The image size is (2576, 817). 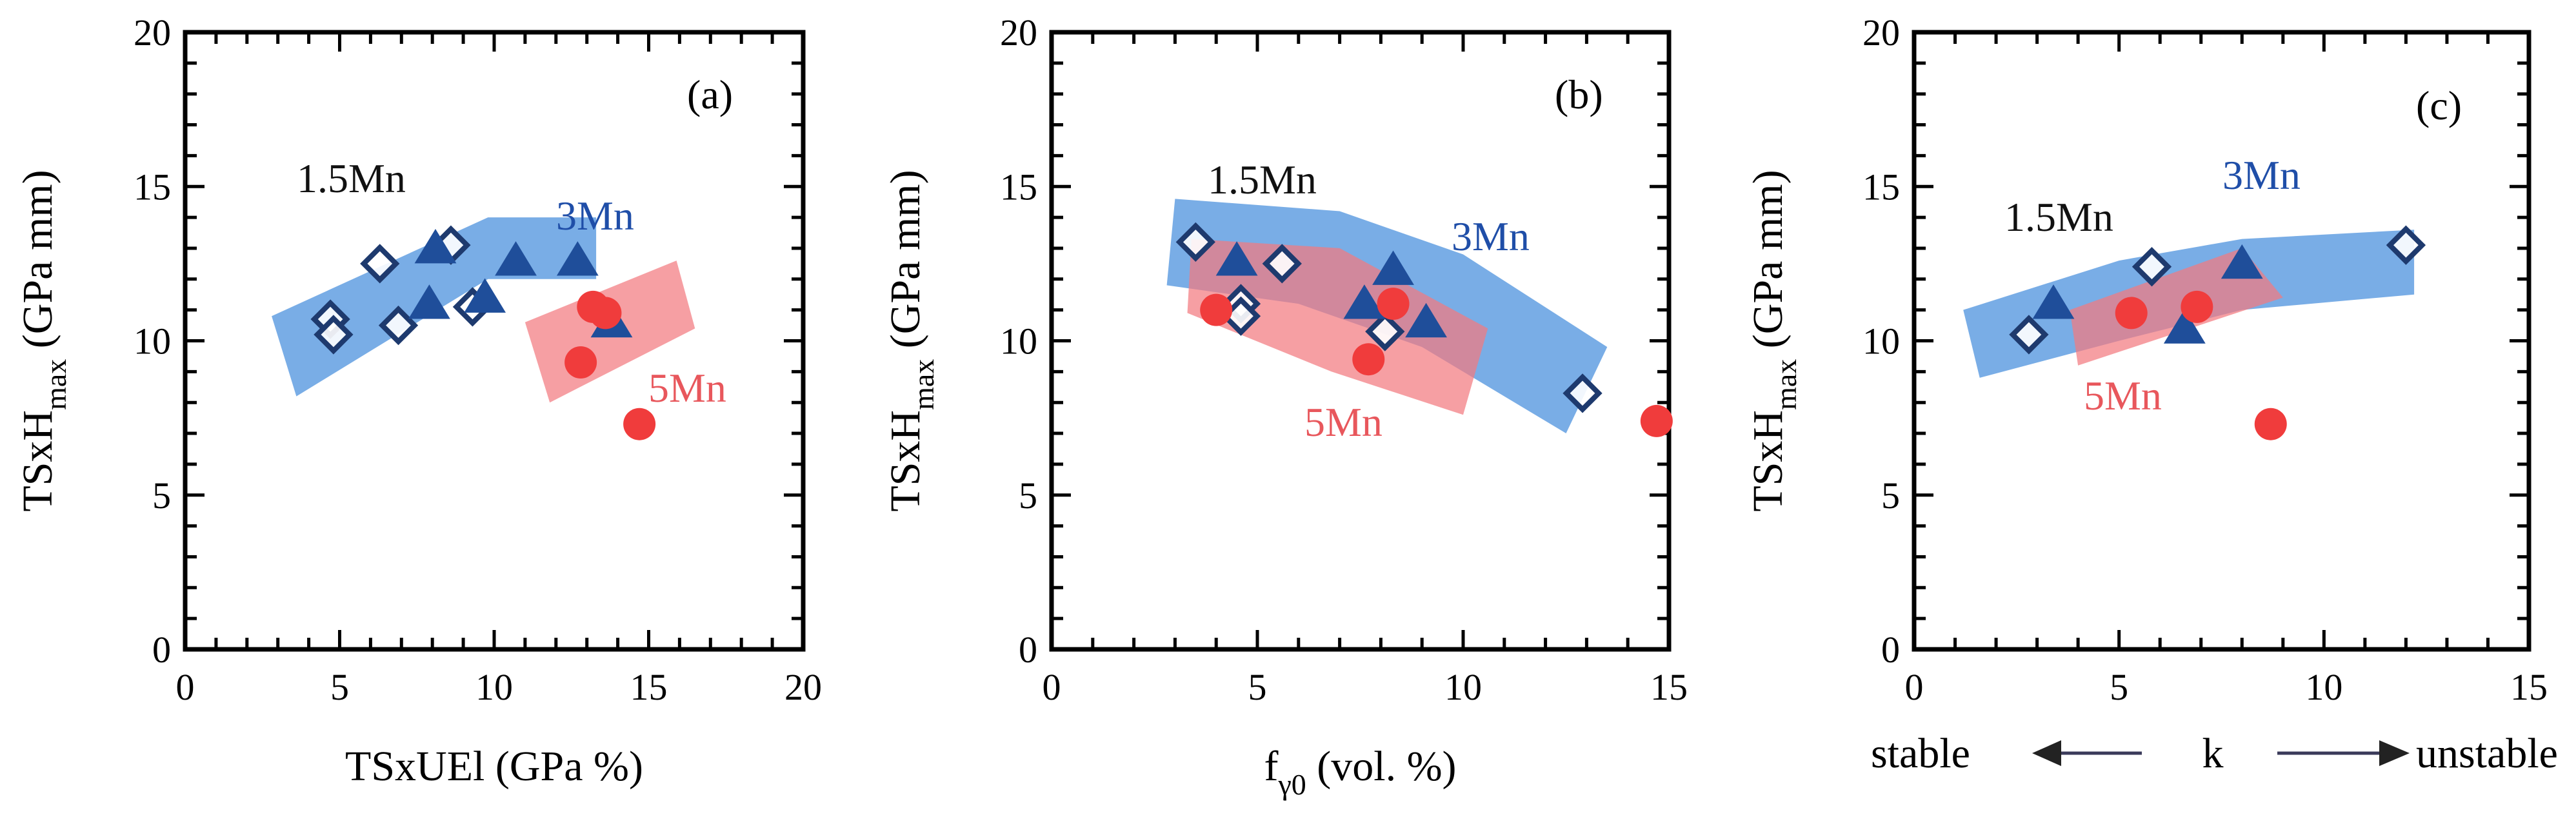 What do you see at coordinates (1337, 327) in the screenshot?
I see `red-band` at bounding box center [1337, 327].